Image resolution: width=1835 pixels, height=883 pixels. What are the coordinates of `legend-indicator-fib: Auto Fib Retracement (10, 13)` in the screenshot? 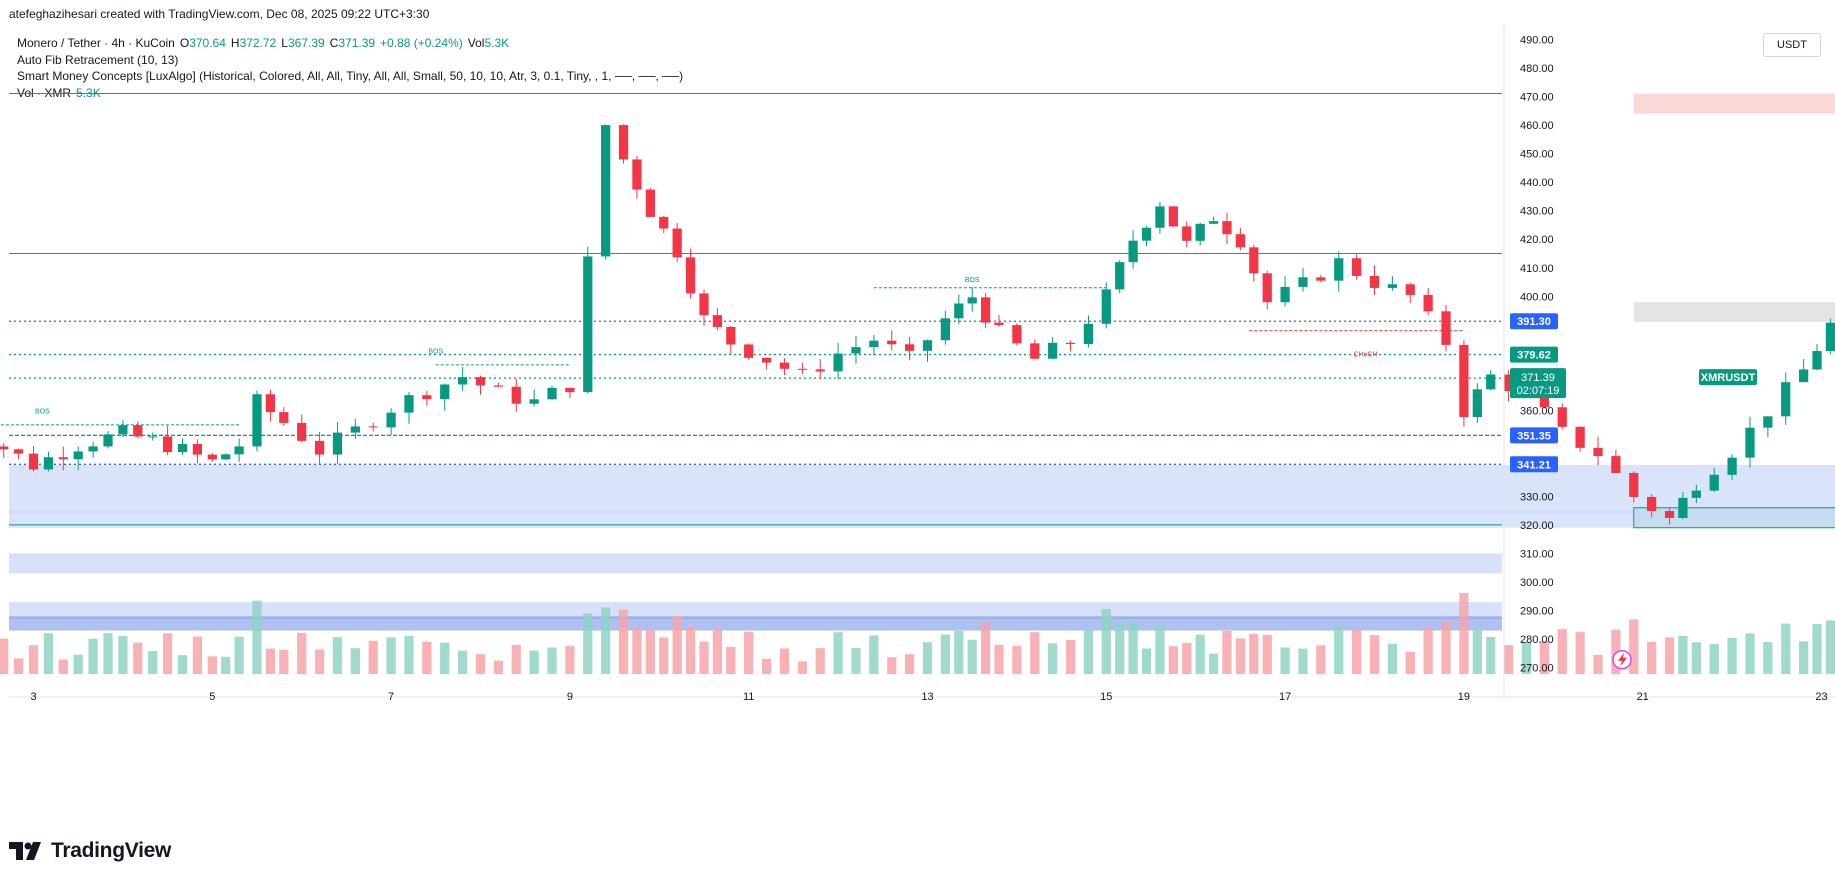 It's located at (98, 59).